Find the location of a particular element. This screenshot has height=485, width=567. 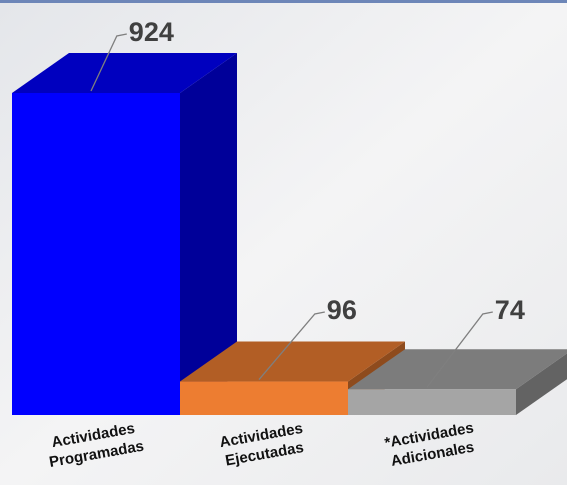

data-label: 924 is located at coordinates (151, 32).